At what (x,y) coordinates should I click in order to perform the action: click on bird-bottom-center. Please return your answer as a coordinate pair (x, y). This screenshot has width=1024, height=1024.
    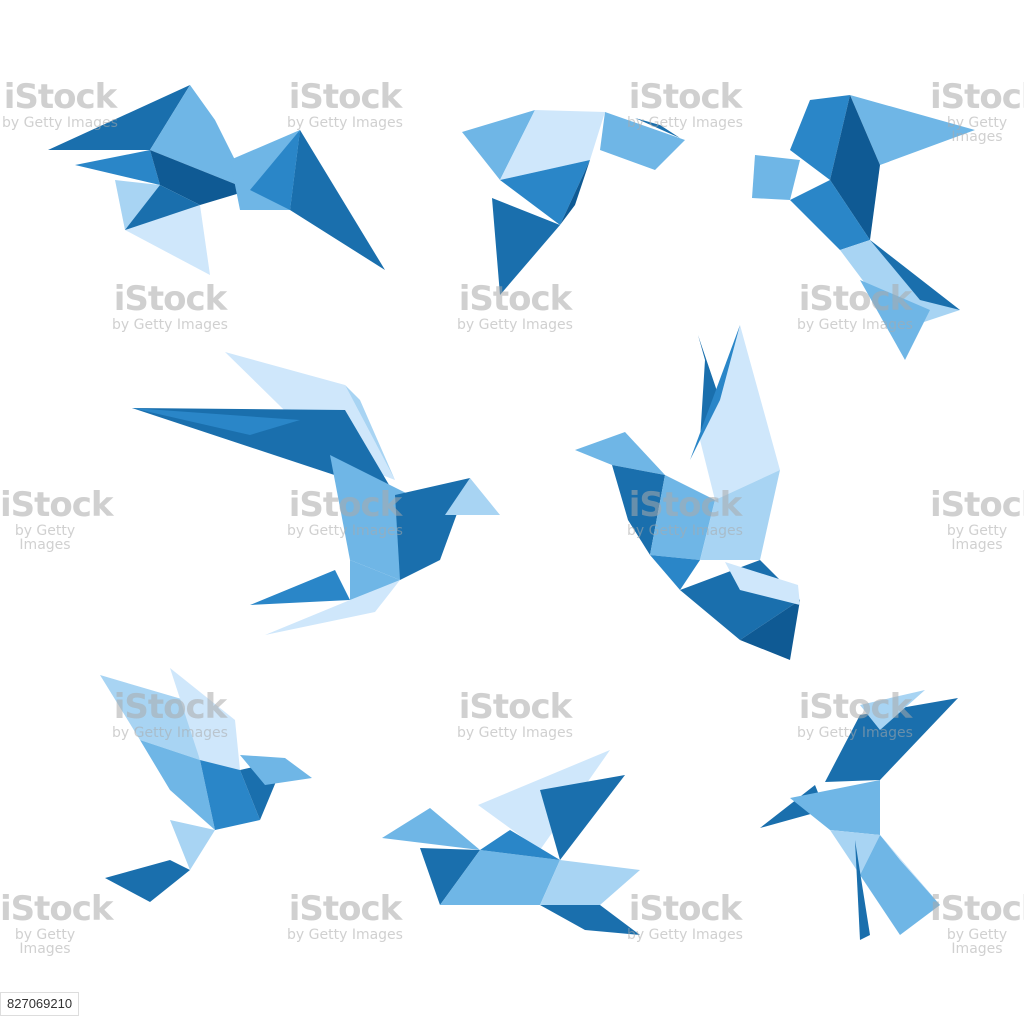
    Looking at the image, I should click on (511, 842).